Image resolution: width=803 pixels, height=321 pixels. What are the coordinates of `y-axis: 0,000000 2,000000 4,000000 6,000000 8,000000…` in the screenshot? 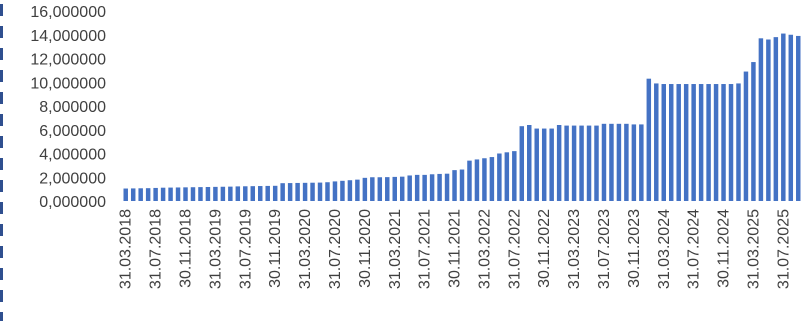 It's located at (68, 107).